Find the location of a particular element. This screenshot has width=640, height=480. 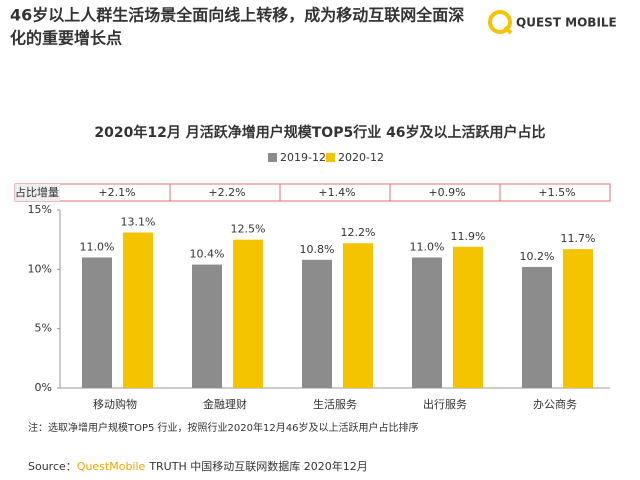

value-label: 11.7% is located at coordinates (578, 238).